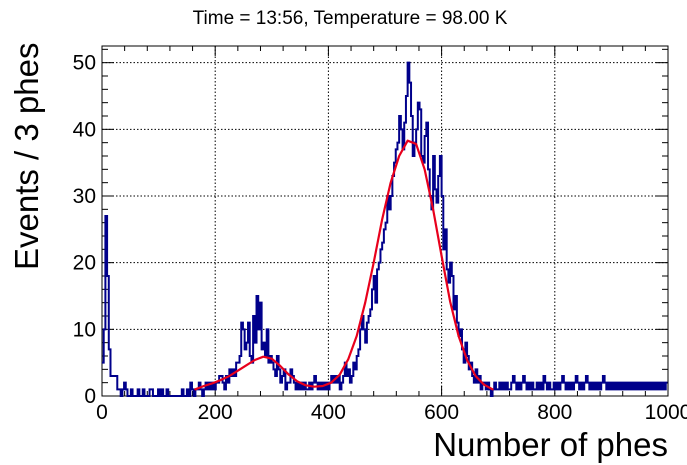  I want to click on x-tick-label: 1000, so click(666, 412).